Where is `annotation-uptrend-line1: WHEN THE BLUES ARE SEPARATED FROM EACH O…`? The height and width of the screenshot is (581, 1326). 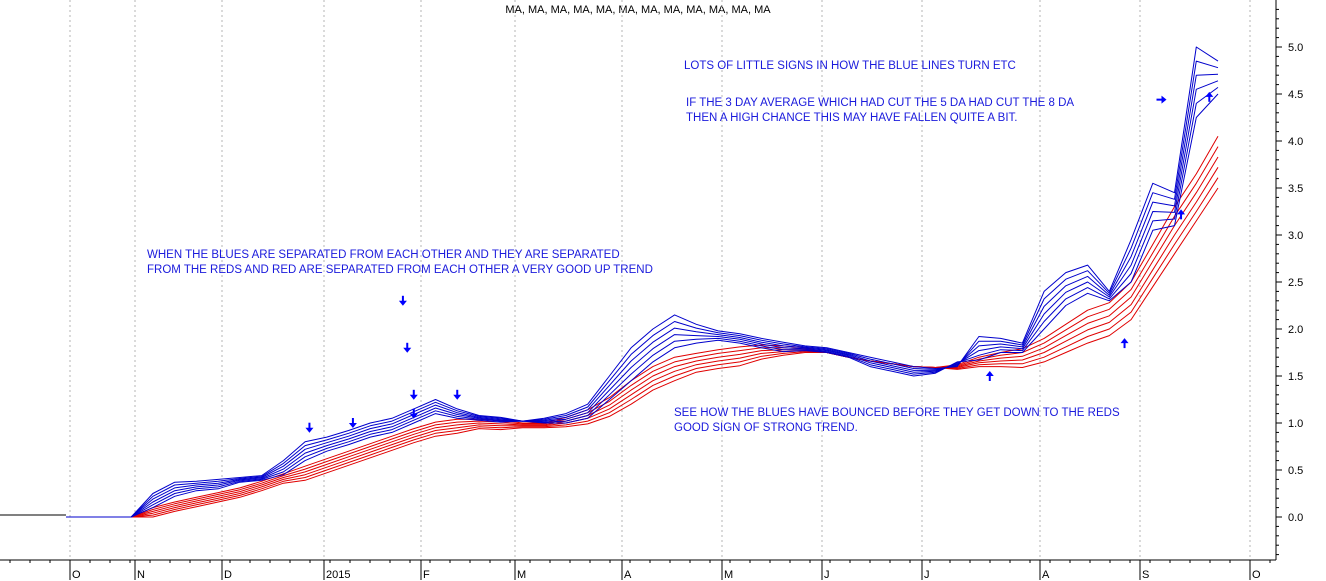 annotation-uptrend-line1: WHEN THE BLUES ARE SEPARATED FROM EACH O… is located at coordinates (383, 255).